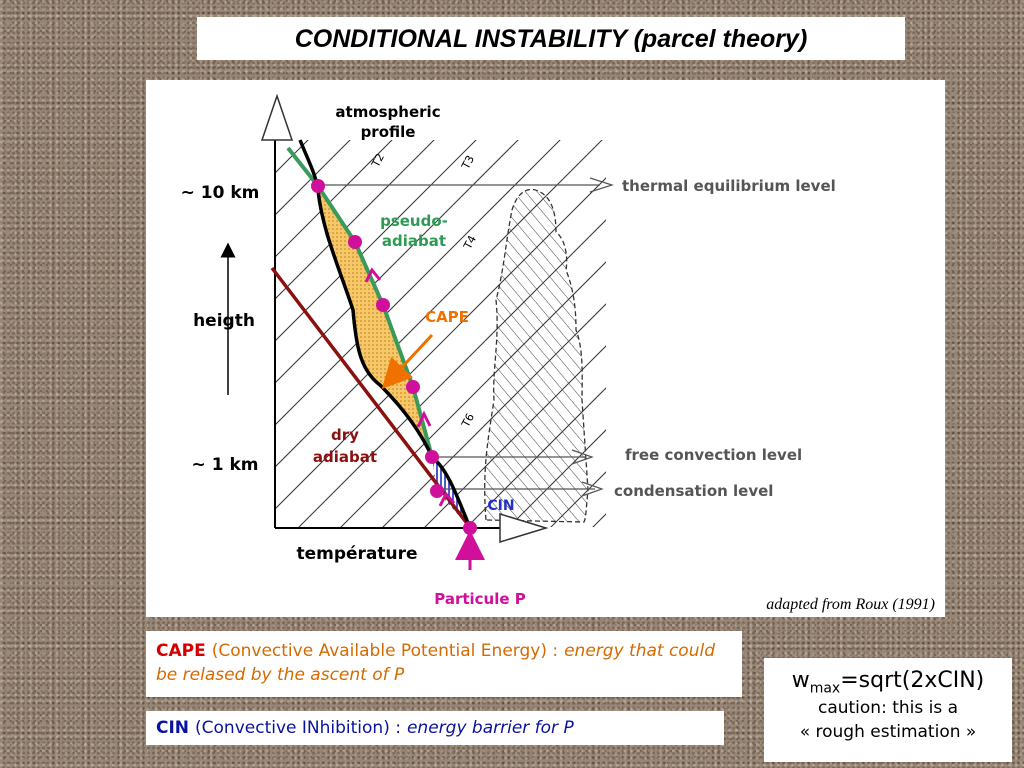 Image resolution: width=1024 pixels, height=768 pixels. I want to click on height-label: heigth, so click(224, 321).